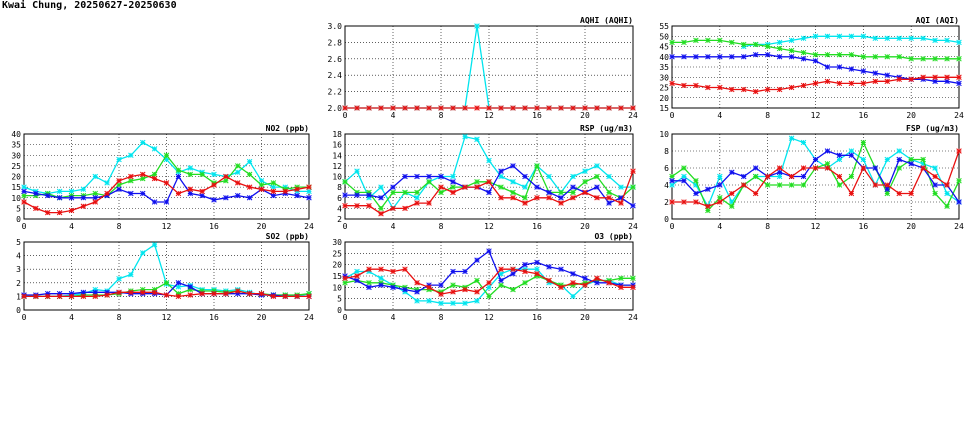  I want to click on series-cyan, so click(489, 172).